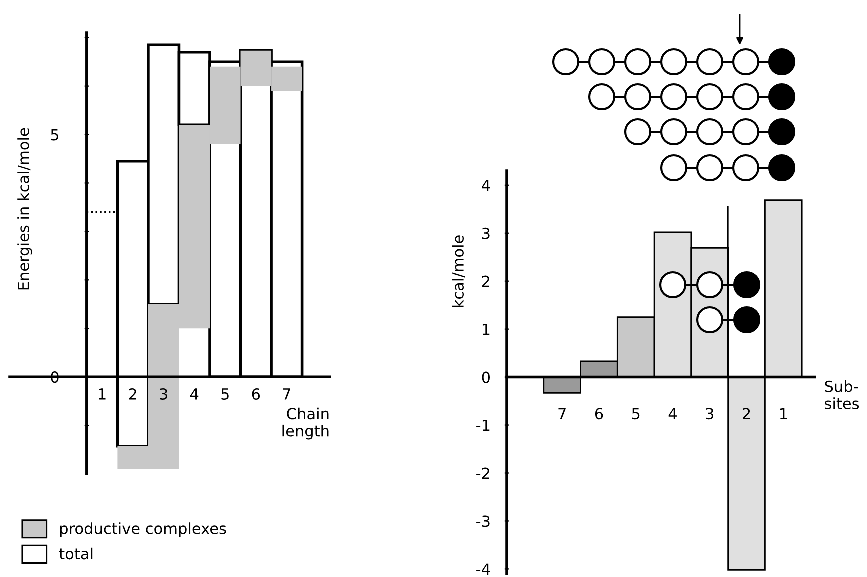 This screenshot has height=577, width=867. I want to click on y-axis-title: kcal/mole, so click(459, 272).